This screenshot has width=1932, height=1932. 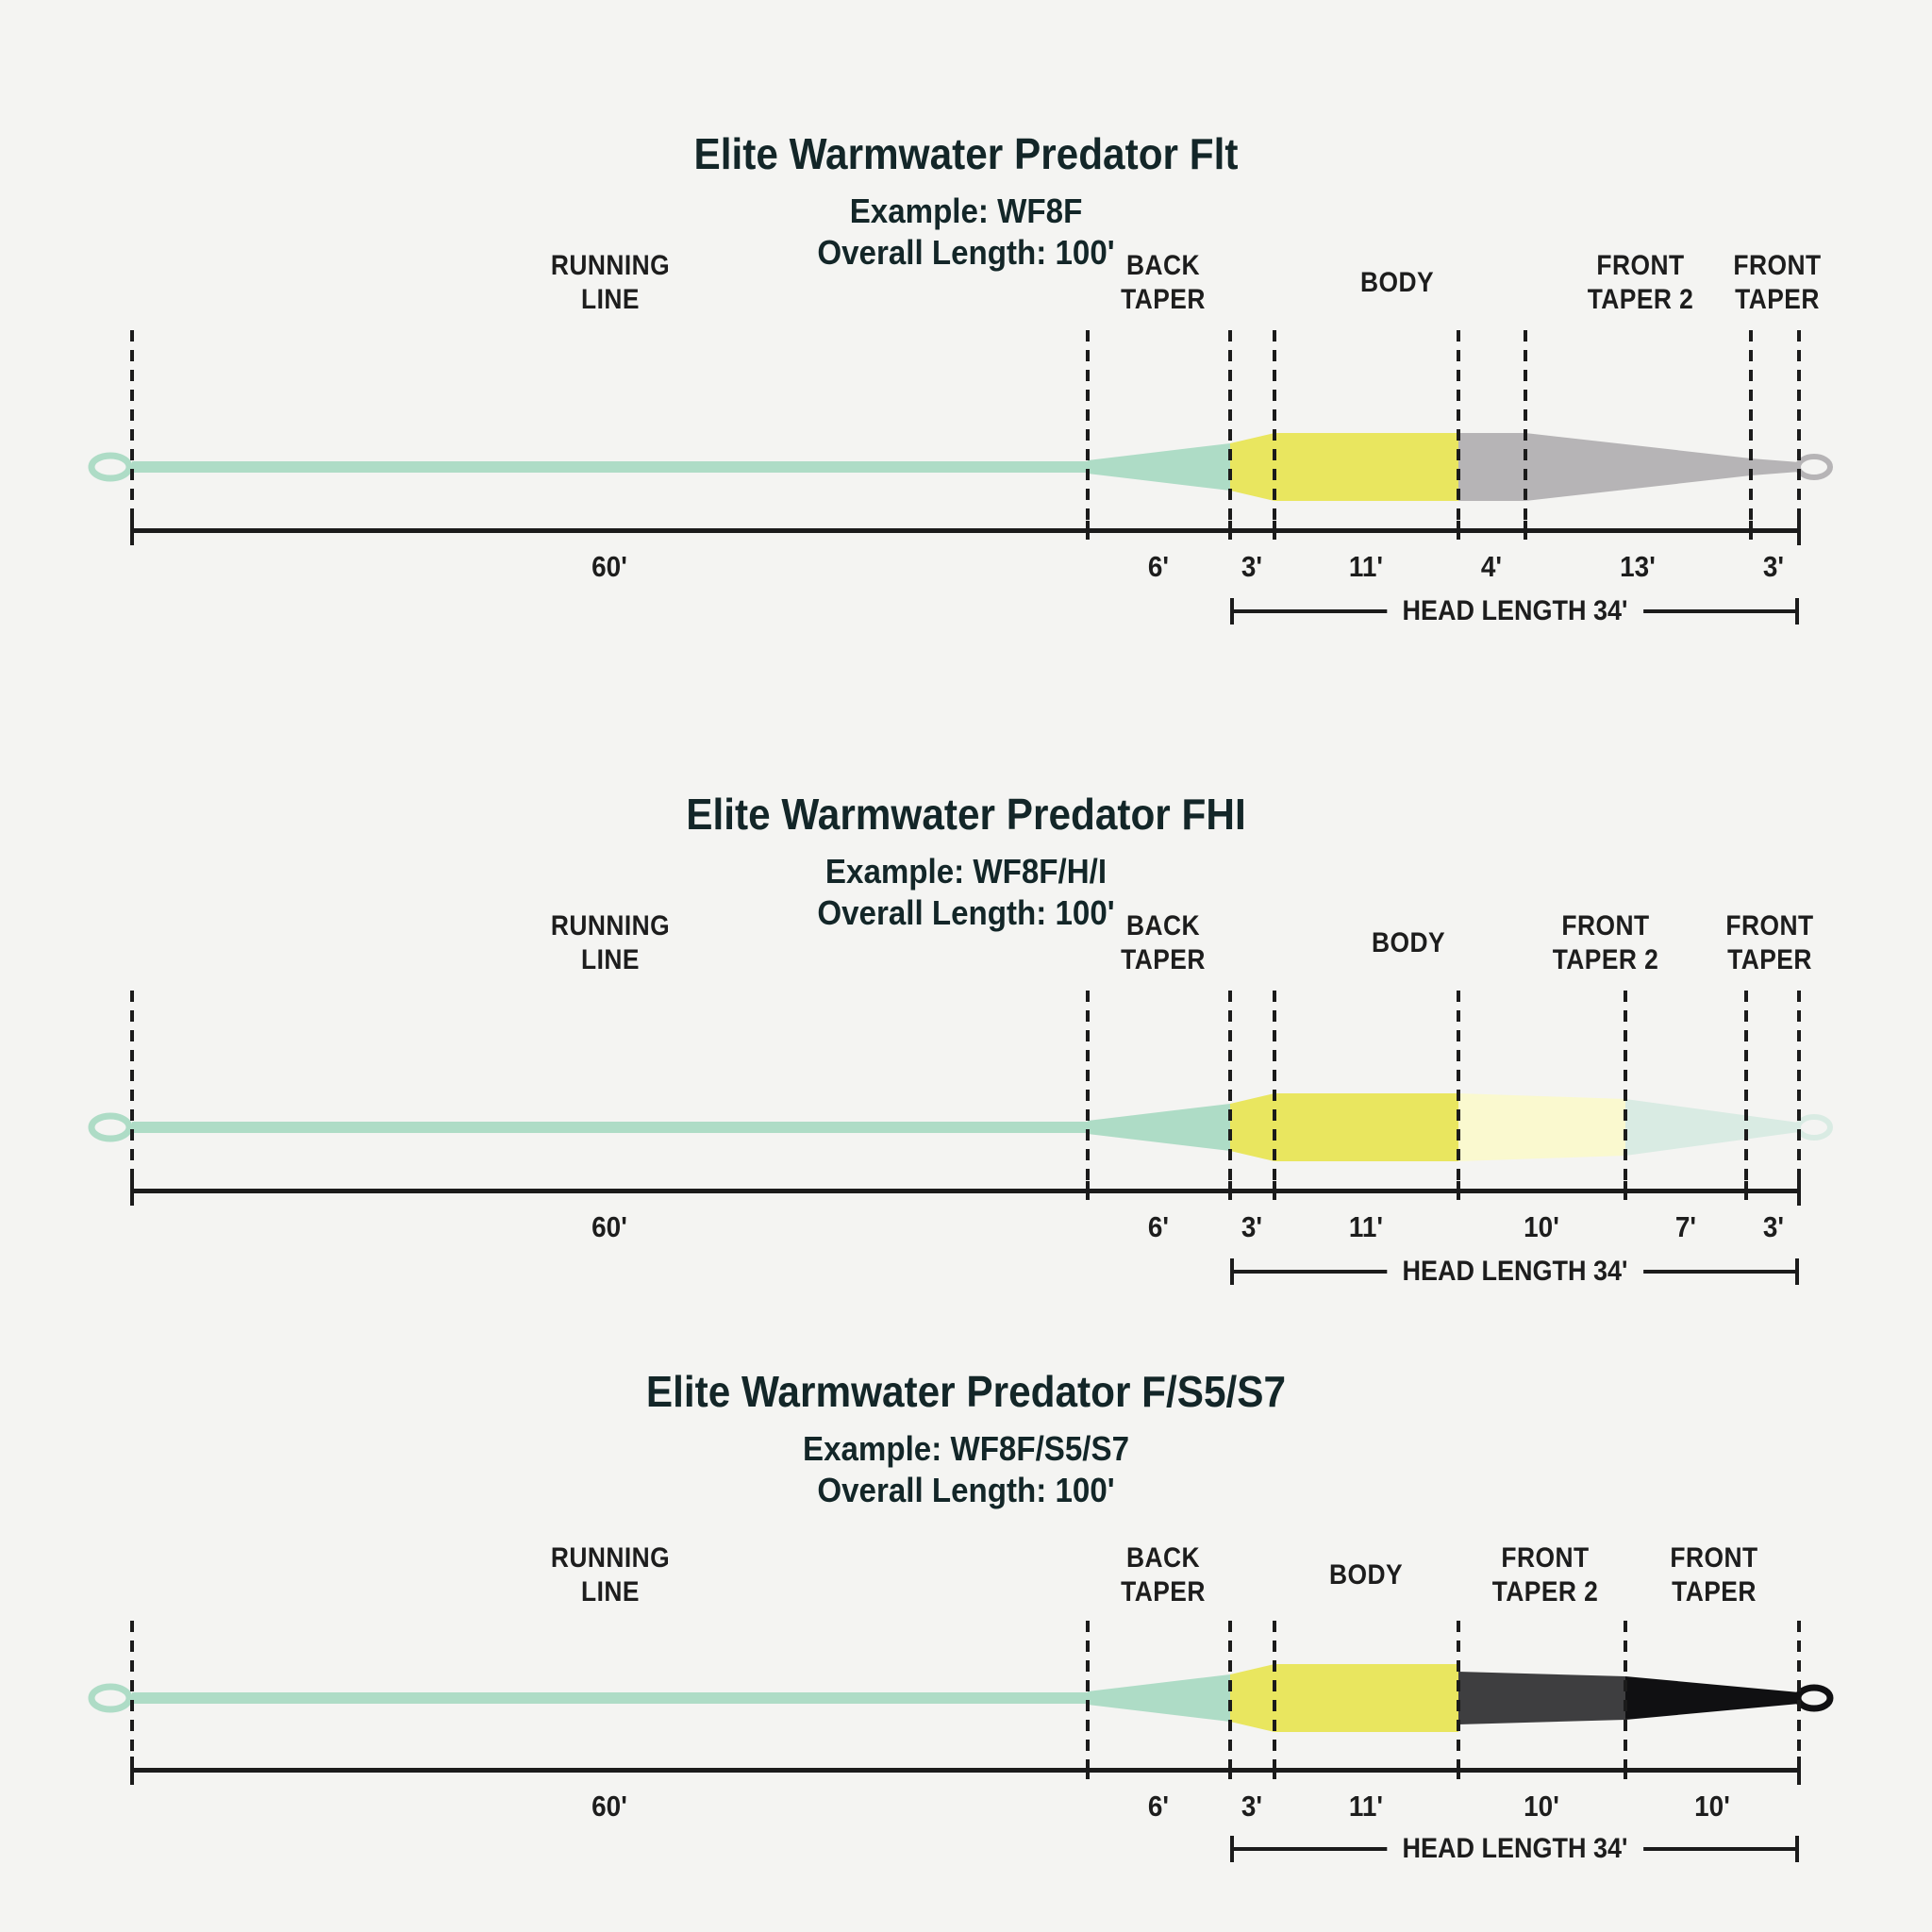 I want to click on measurement-value: 4', so click(x=1491, y=566).